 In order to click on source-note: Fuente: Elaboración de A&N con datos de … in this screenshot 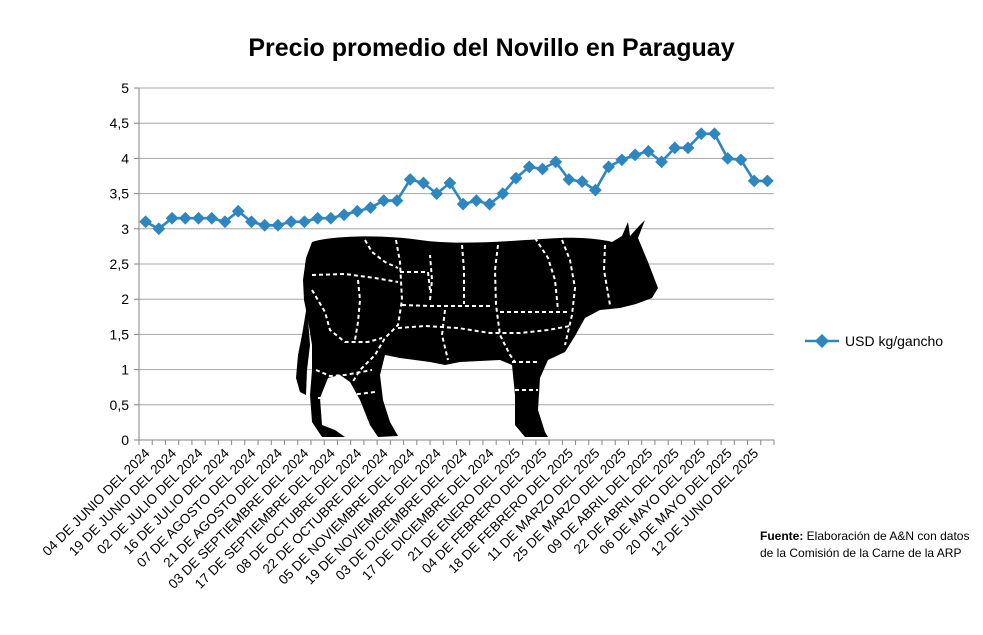, I will do `click(867, 545)`.